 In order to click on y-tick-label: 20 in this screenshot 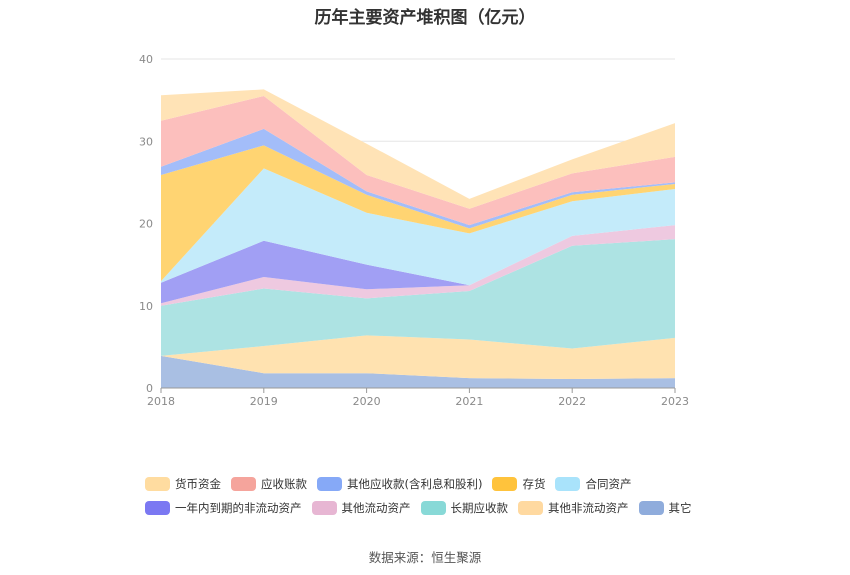, I will do `click(146, 224)`.